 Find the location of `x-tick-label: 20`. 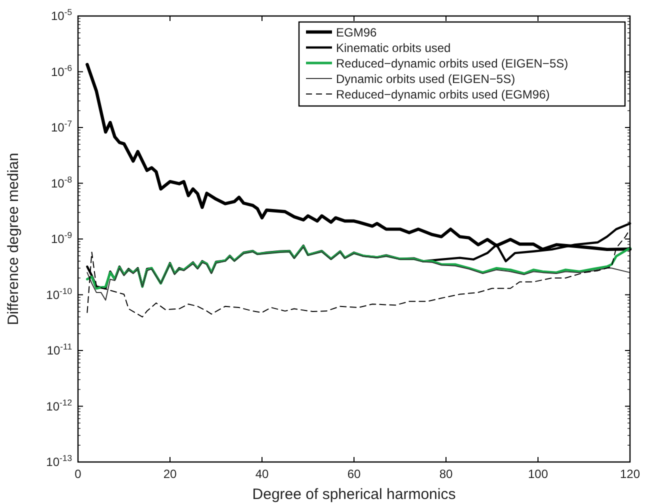

x-tick-label: 20 is located at coordinates (170, 474).